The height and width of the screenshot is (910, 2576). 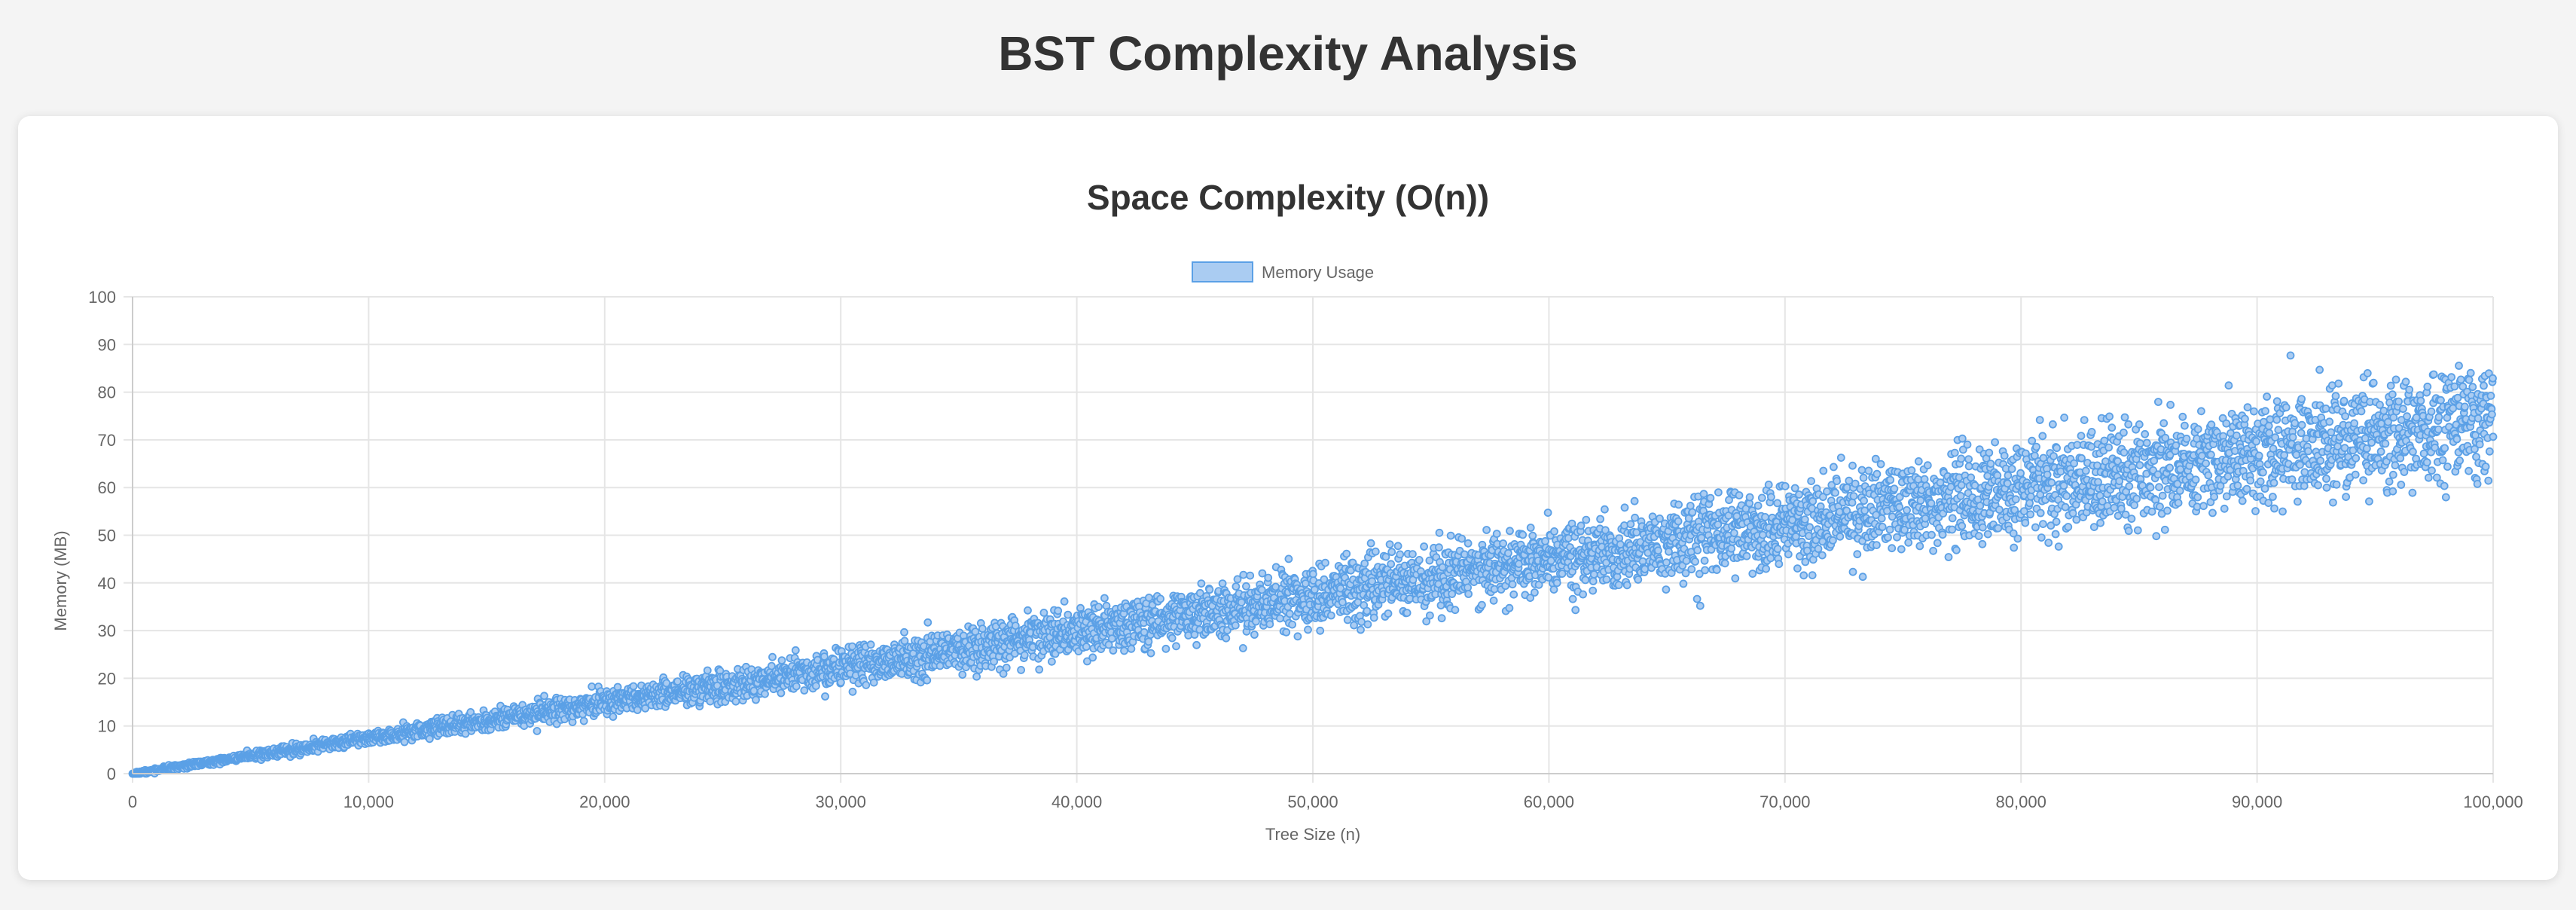 What do you see at coordinates (1283, 271) in the screenshot?
I see `chart-legend: Memory Usage` at bounding box center [1283, 271].